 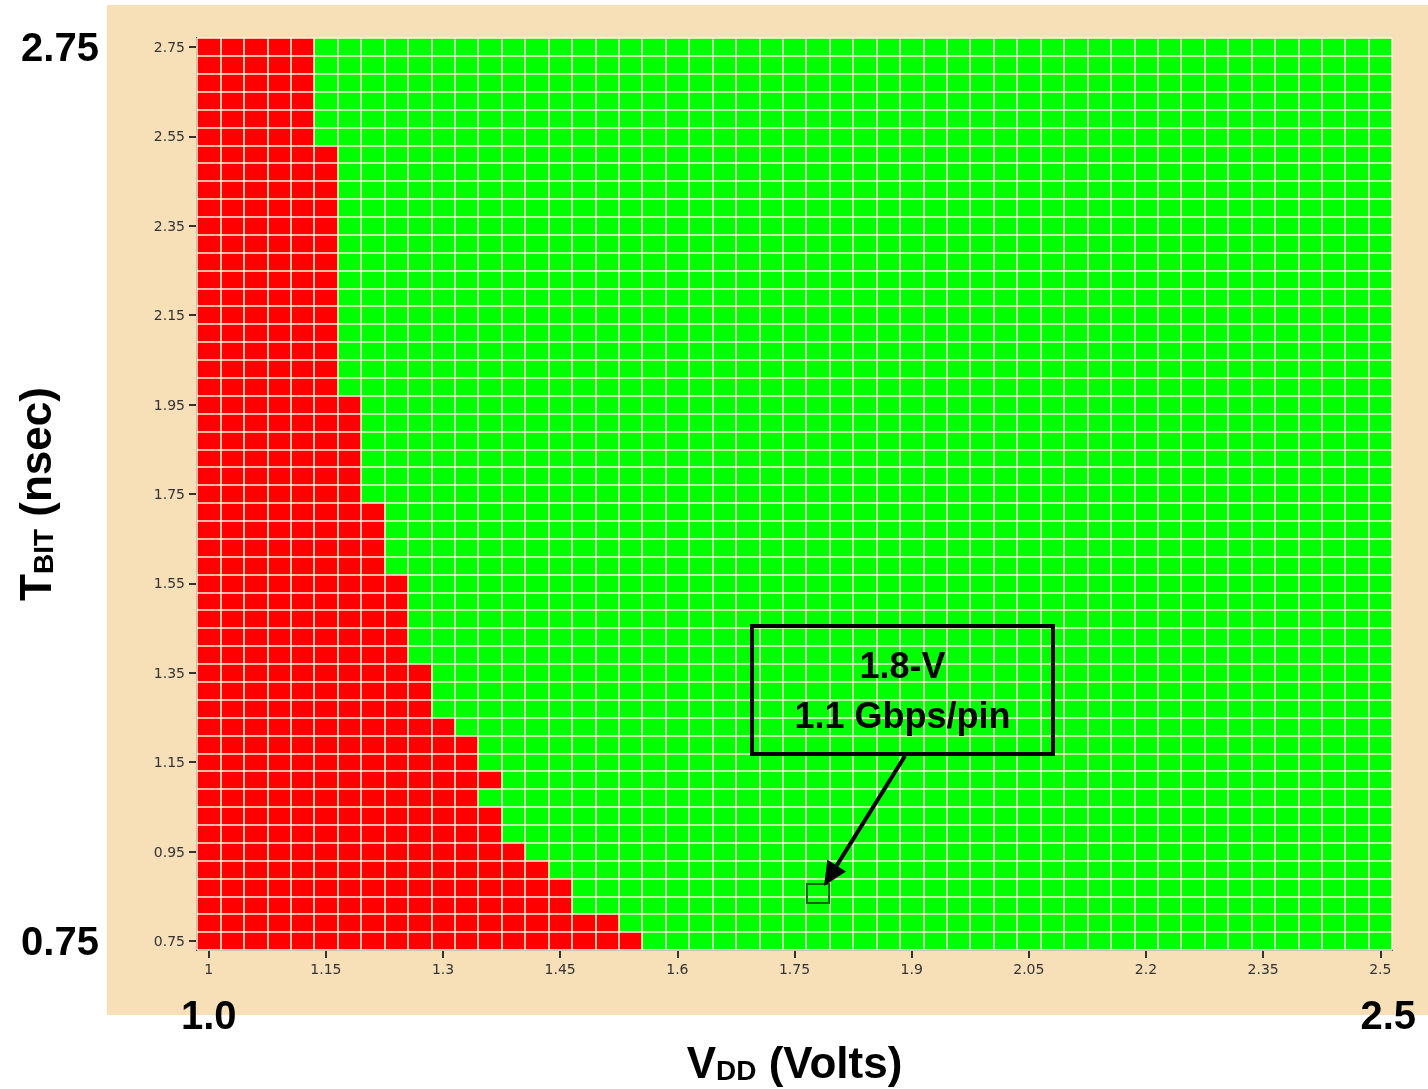 I want to click on text: 2.75, so click(x=60, y=46).